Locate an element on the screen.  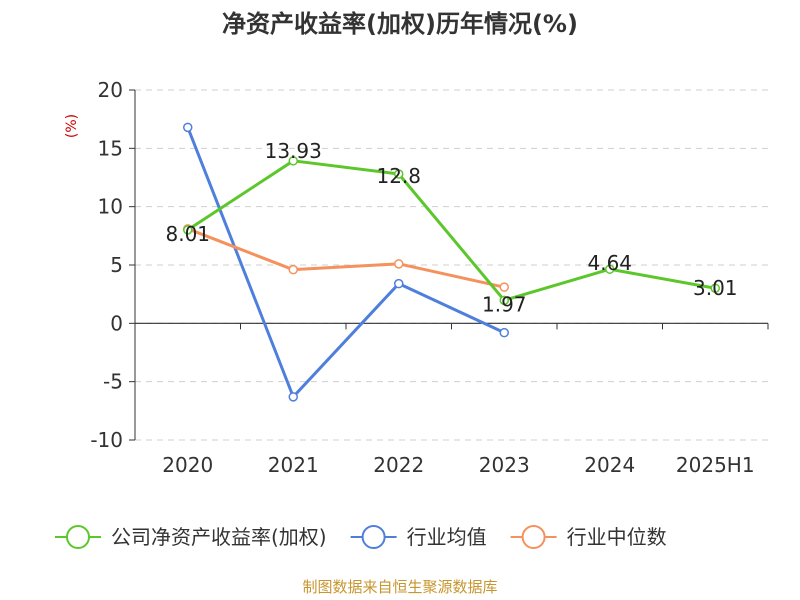
y-tick-label: 5 is located at coordinates (116, 265).